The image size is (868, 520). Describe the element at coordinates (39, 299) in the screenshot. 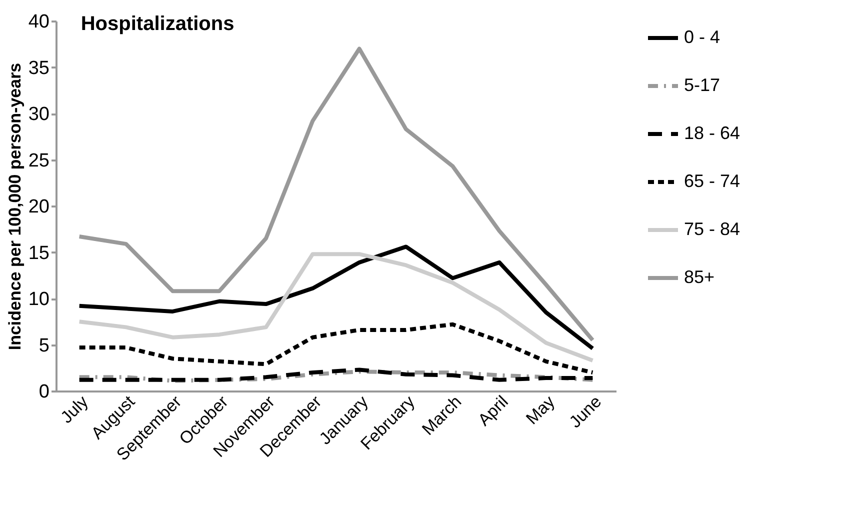

I see `y-tick-label: 10` at that location.